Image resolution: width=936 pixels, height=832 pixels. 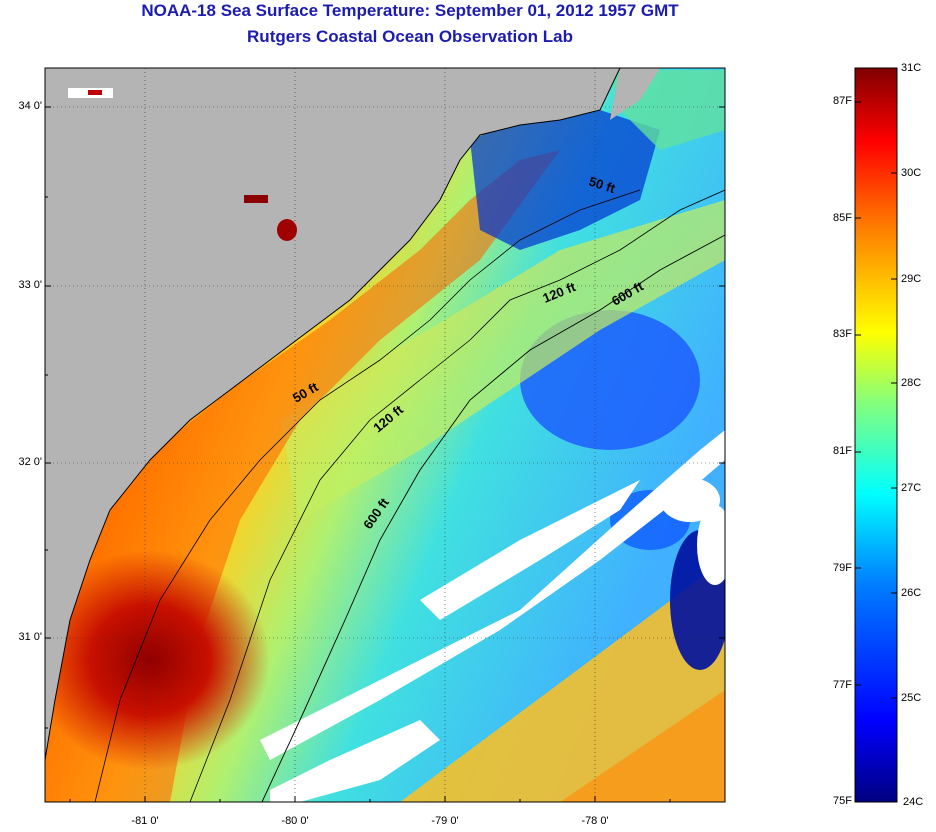 I want to click on cb-label-75f: 75F, so click(x=842, y=801).